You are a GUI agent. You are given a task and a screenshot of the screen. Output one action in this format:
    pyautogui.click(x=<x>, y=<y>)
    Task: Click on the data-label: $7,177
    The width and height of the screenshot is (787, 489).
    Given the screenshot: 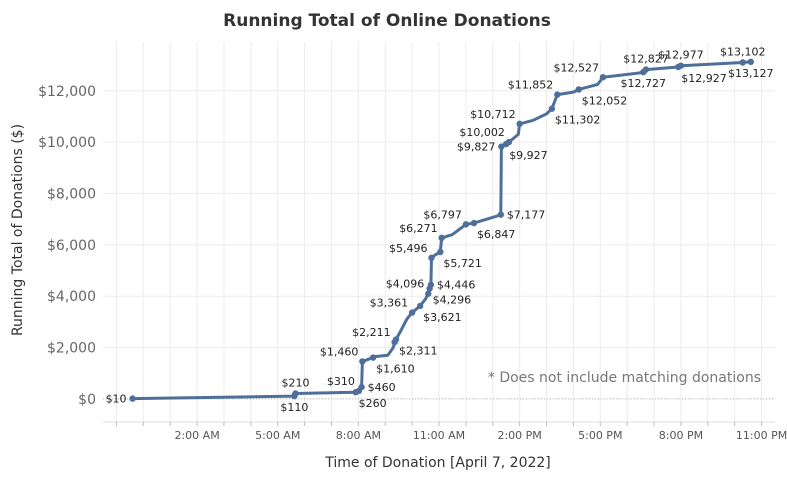 What is the action you would take?
    pyautogui.click(x=526, y=215)
    